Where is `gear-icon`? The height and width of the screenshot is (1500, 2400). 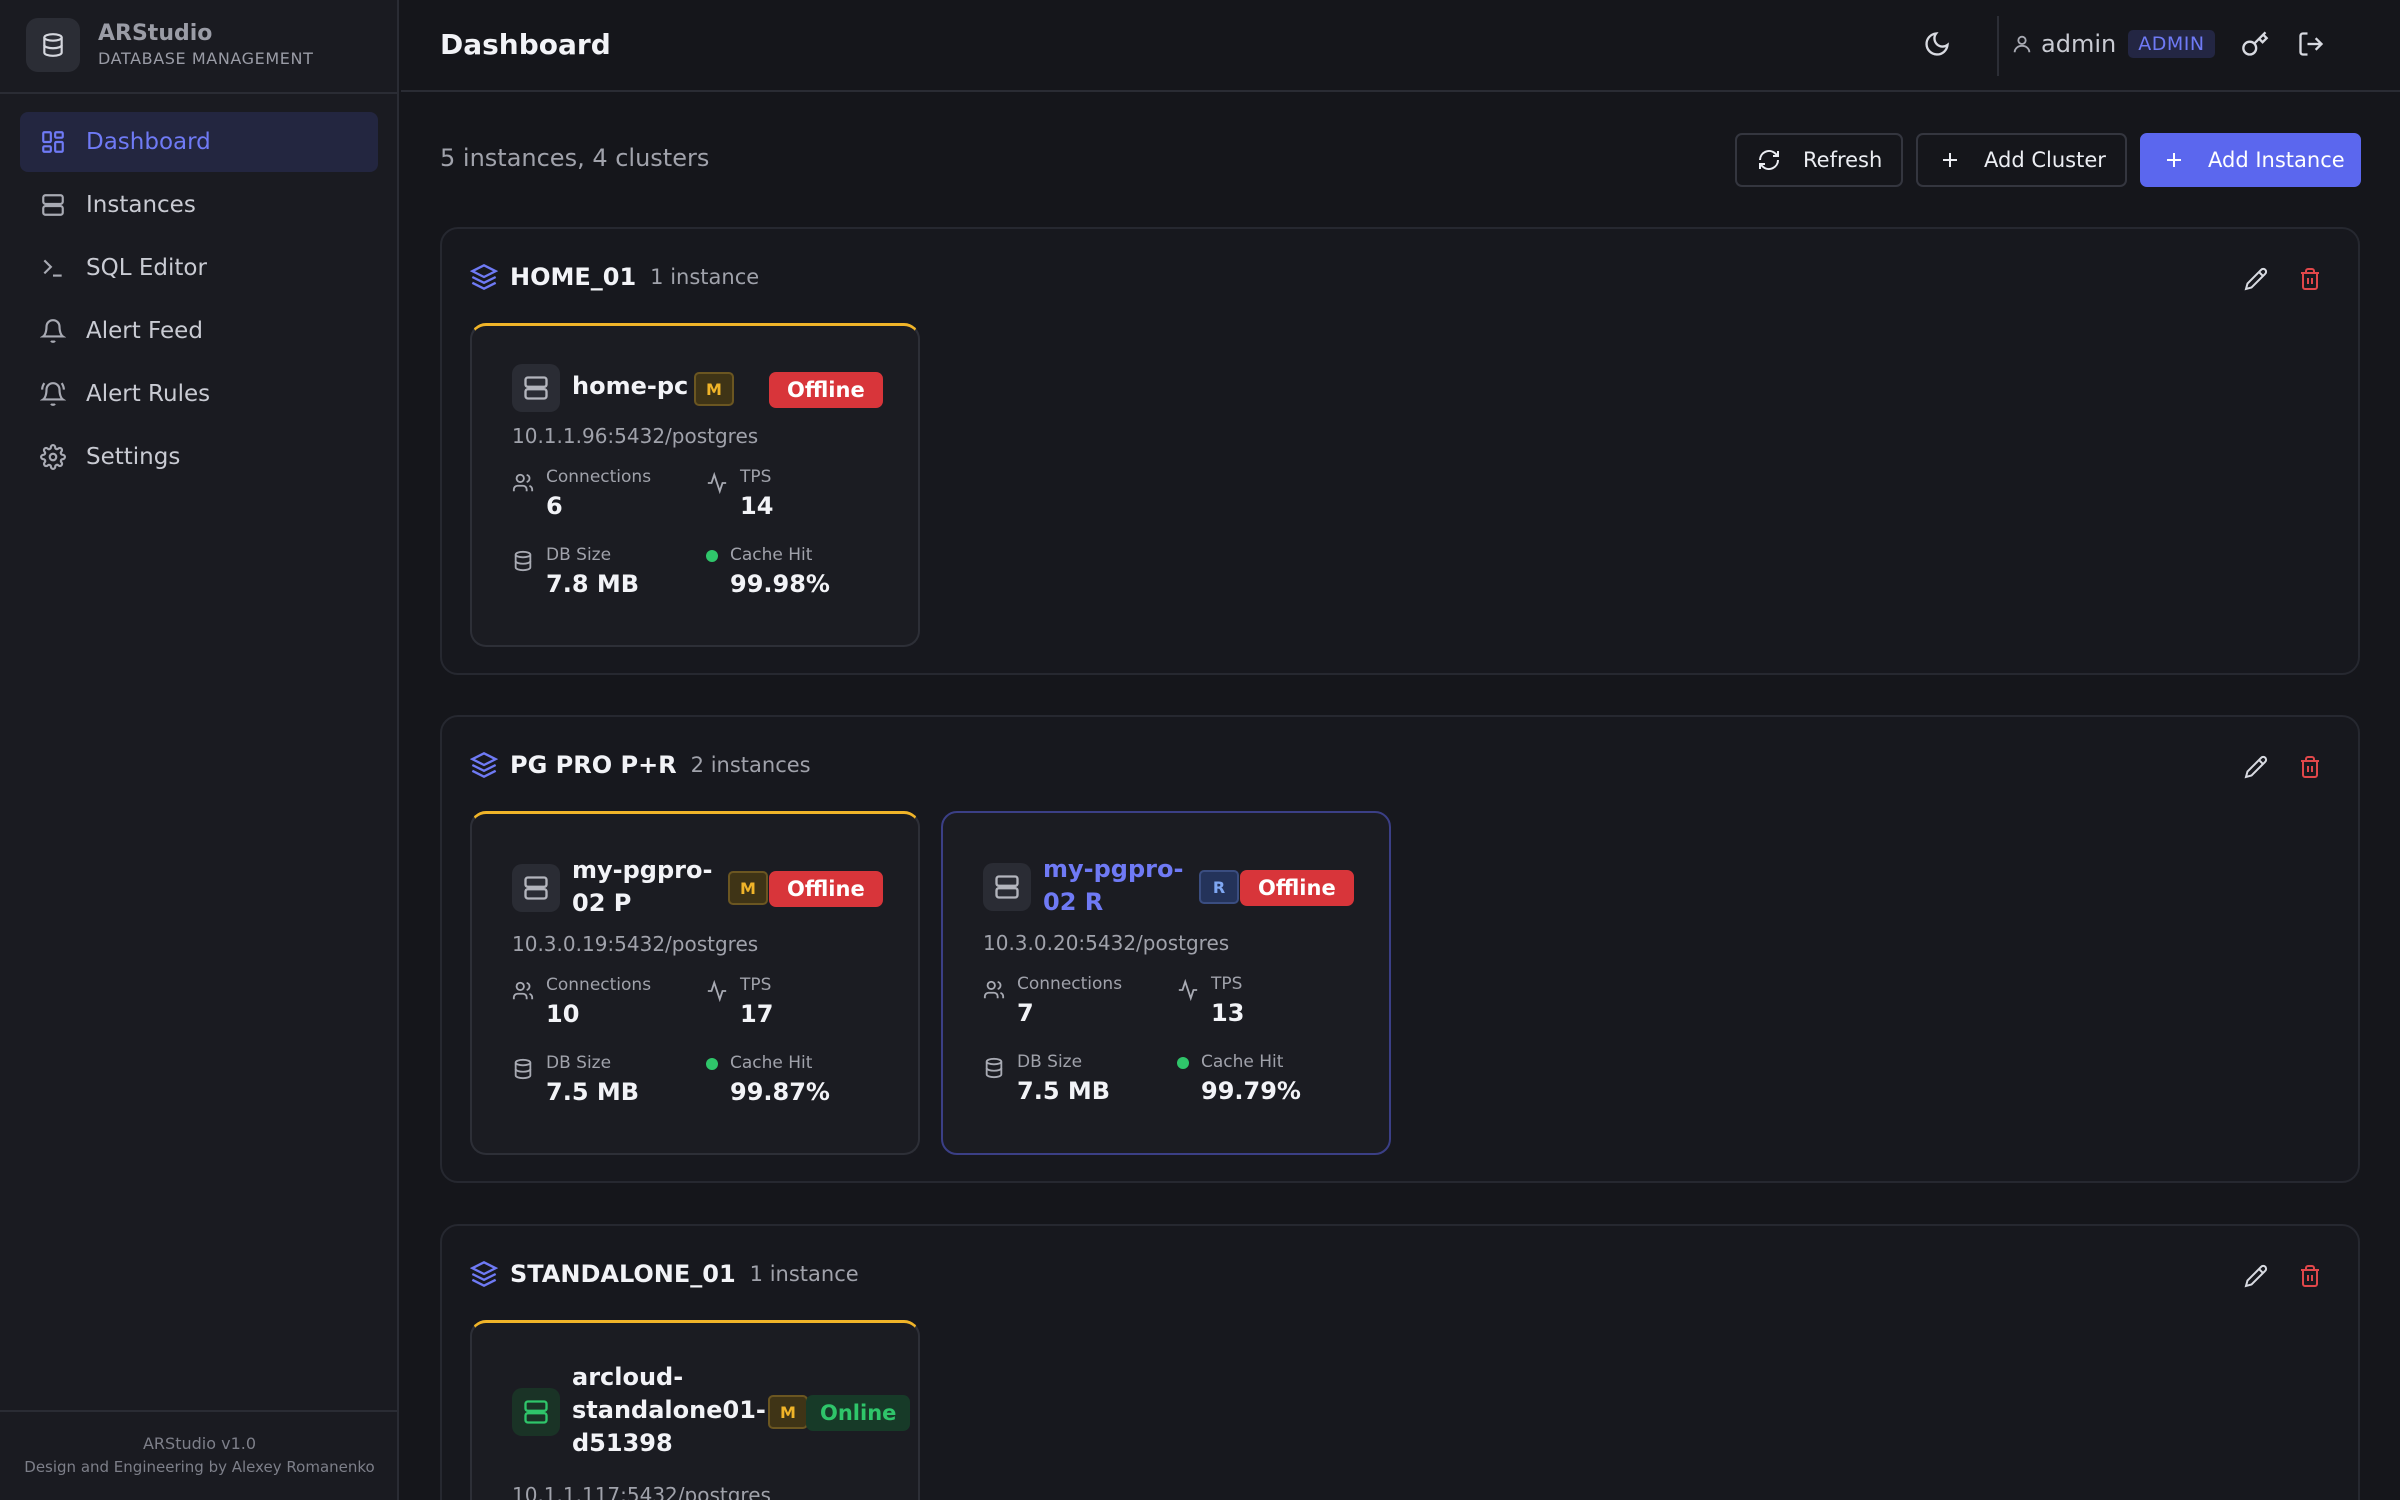 gear-icon is located at coordinates (53, 457).